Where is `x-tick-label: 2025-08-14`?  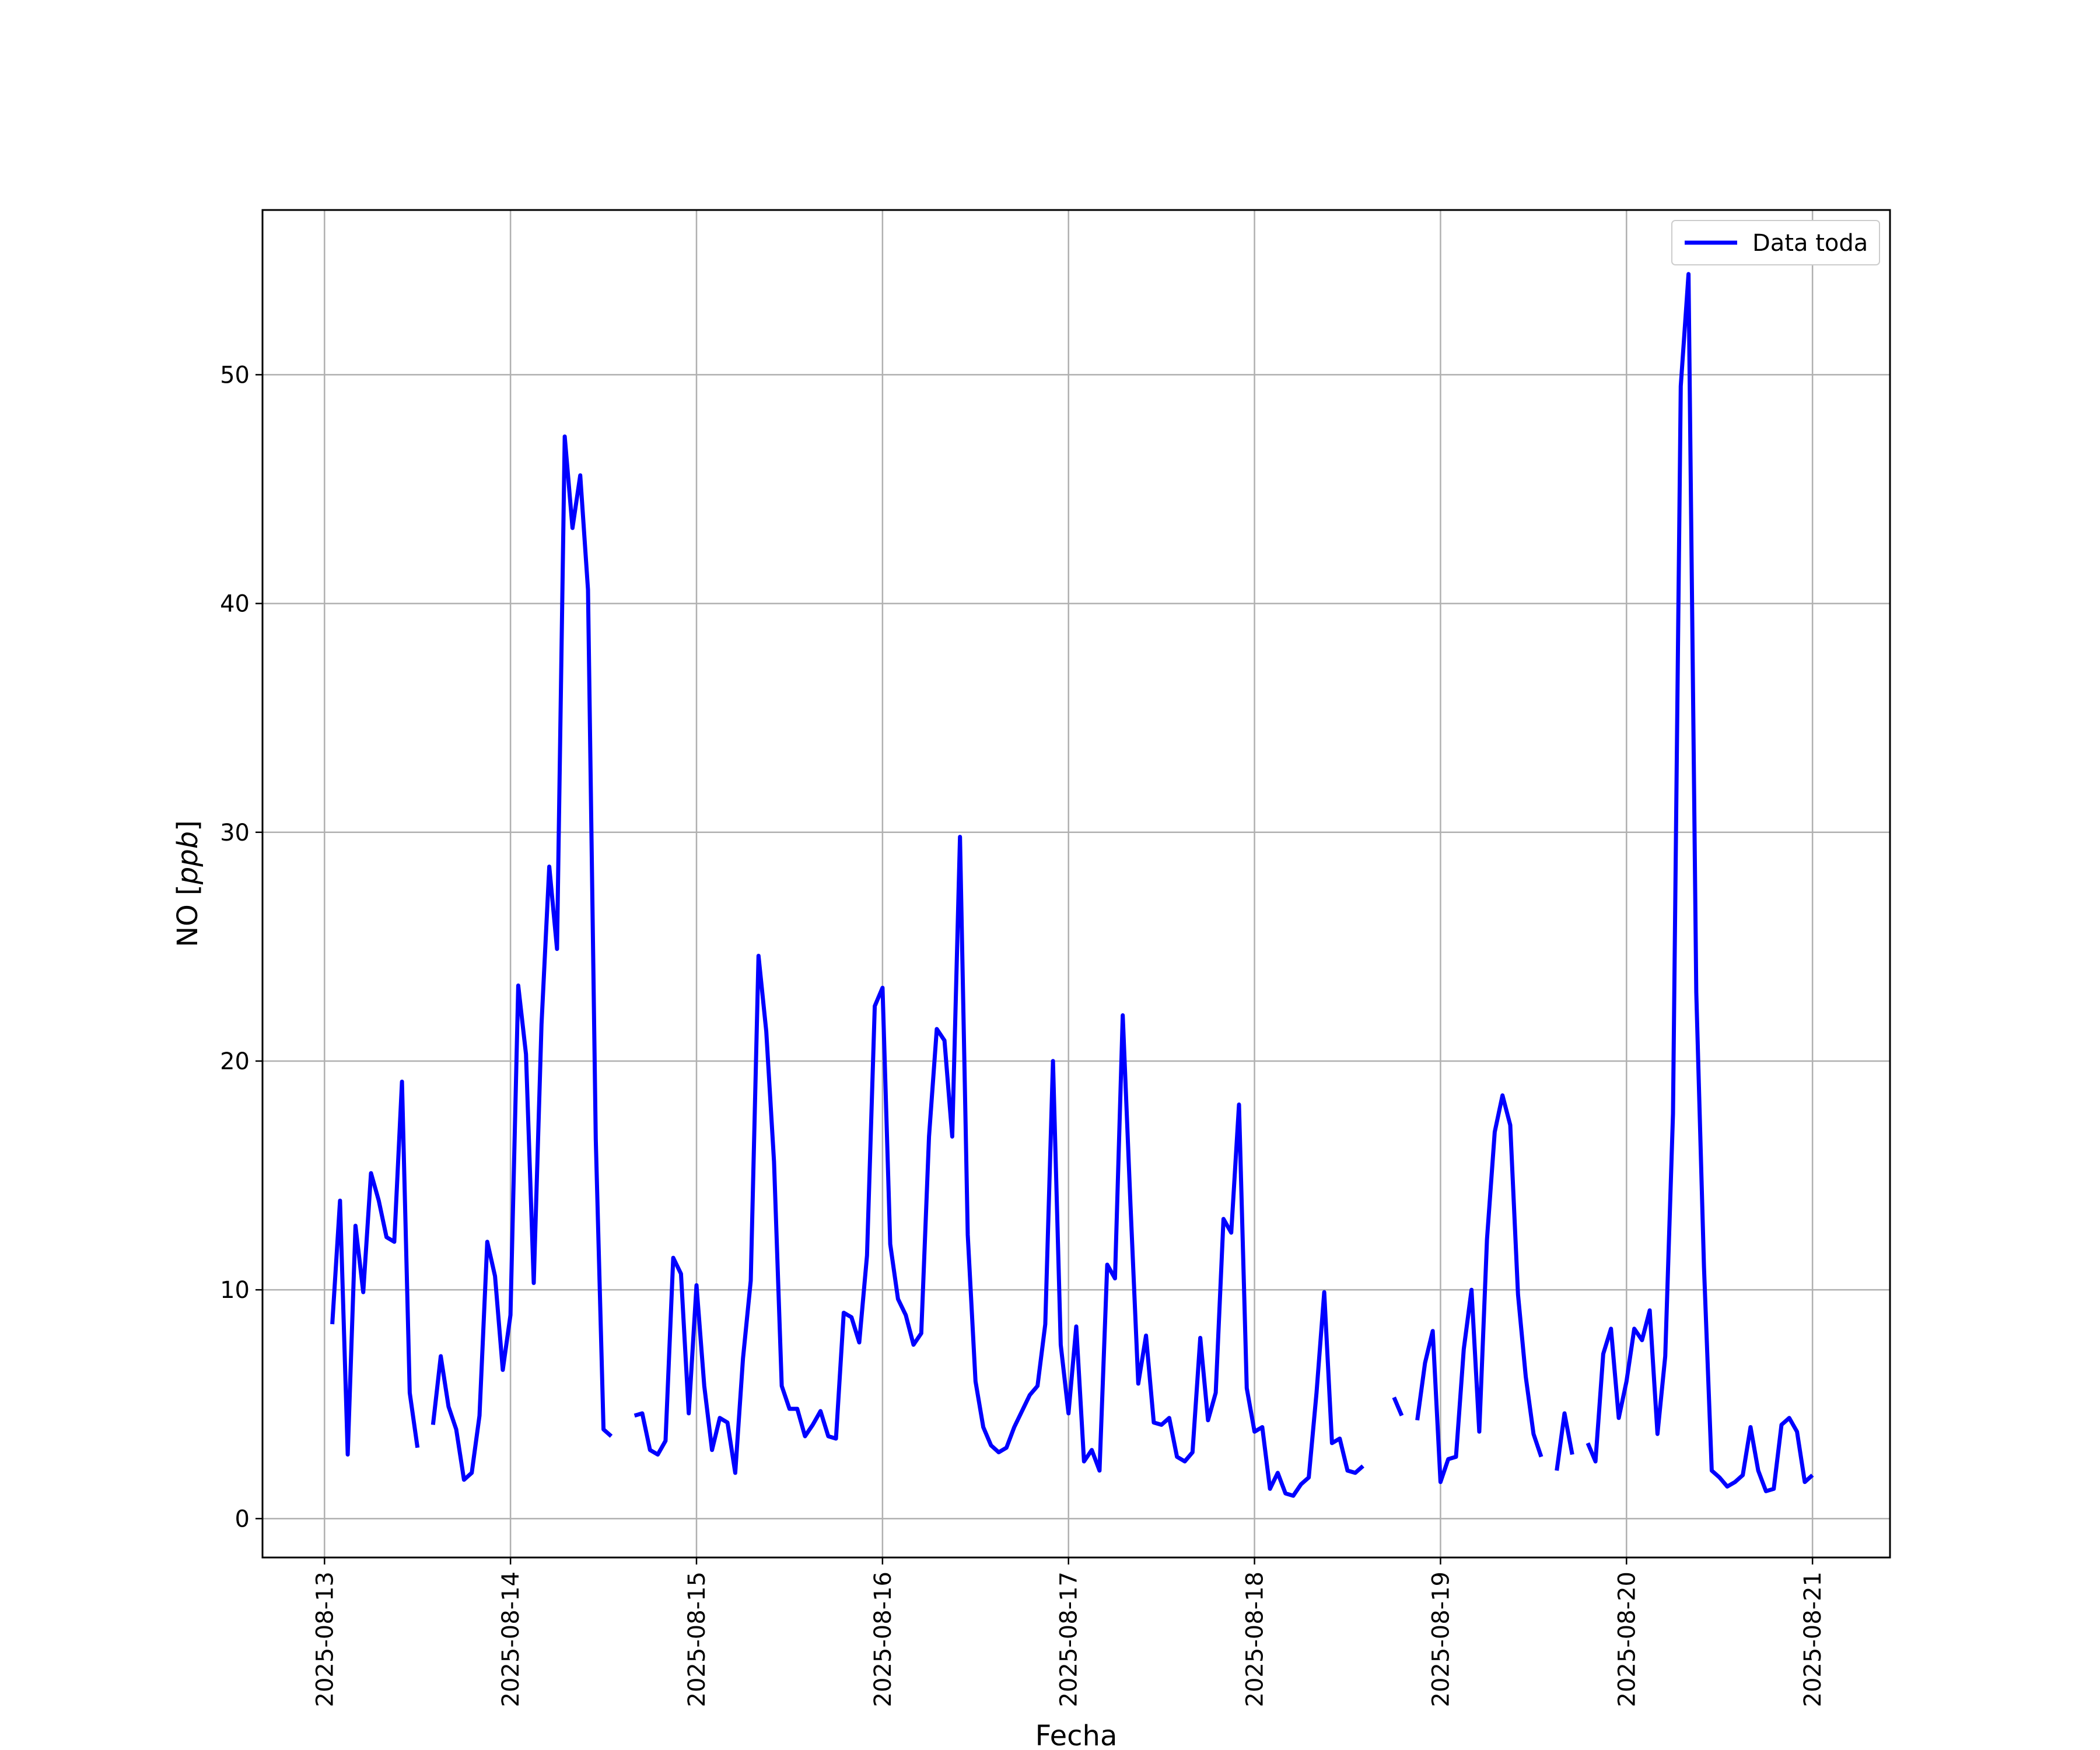 x-tick-label: 2025-08-14 is located at coordinates (511, 1639).